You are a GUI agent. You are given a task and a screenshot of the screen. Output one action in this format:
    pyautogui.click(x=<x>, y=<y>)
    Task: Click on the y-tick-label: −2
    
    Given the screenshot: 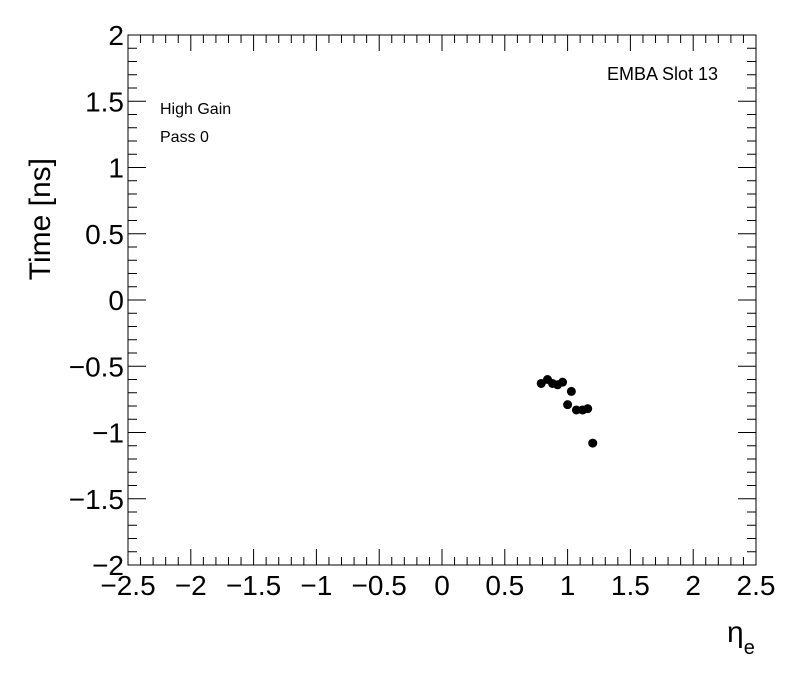 What is the action you would take?
    pyautogui.click(x=108, y=565)
    